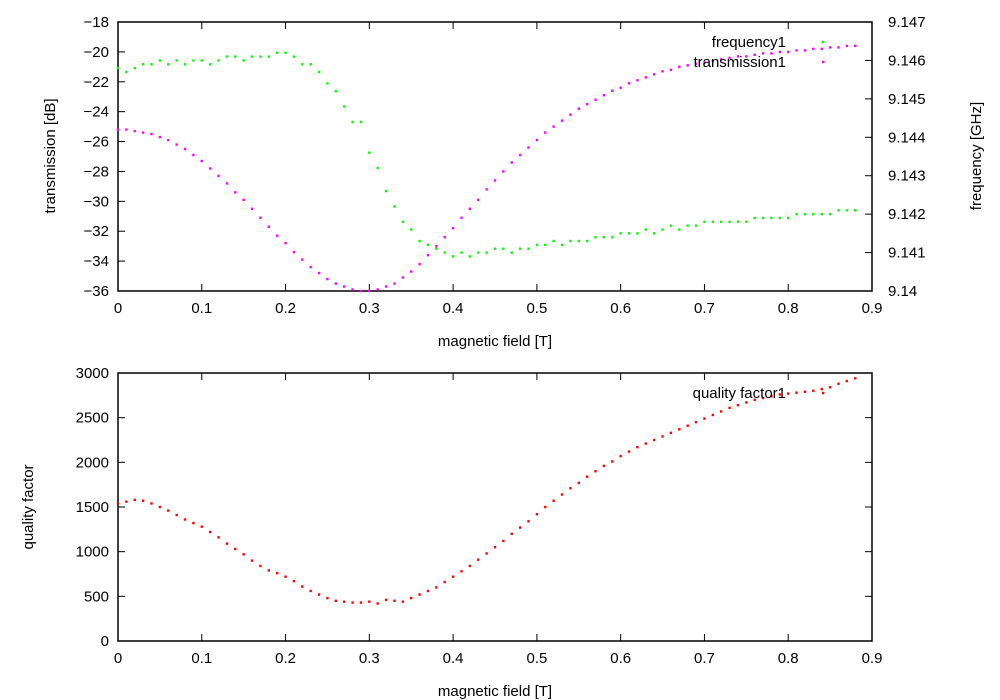  Describe the element at coordinates (495, 341) in the screenshot. I see `top-x-axis-label: magnetic field [T]` at that location.